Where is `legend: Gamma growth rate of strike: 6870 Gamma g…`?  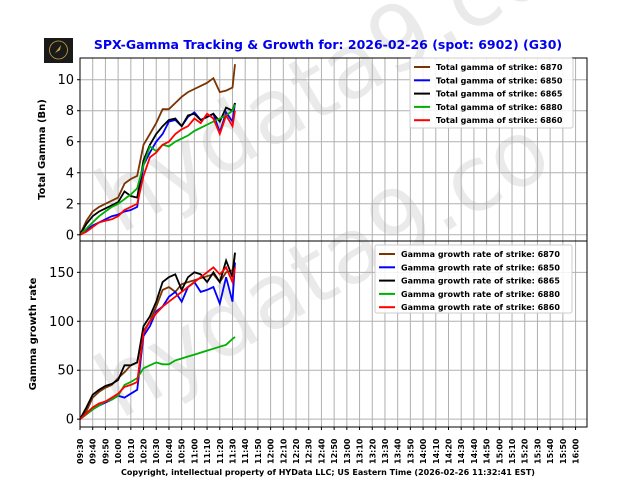 legend: Gamma growth rate of strike: 6870 Gamma g… is located at coordinates (473, 279).